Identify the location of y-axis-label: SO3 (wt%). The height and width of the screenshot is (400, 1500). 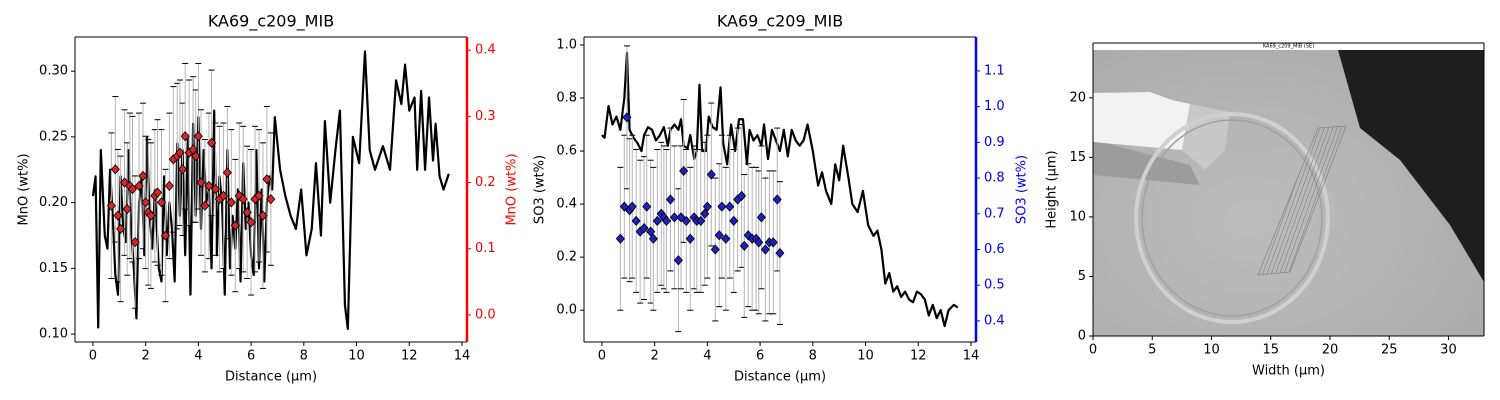
(540, 189).